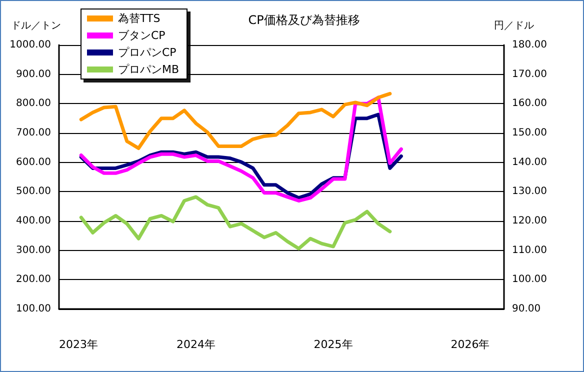 This screenshot has height=372, width=584. What do you see at coordinates (529, 104) in the screenshot?
I see `y2-tick-label: 160.00` at bounding box center [529, 104].